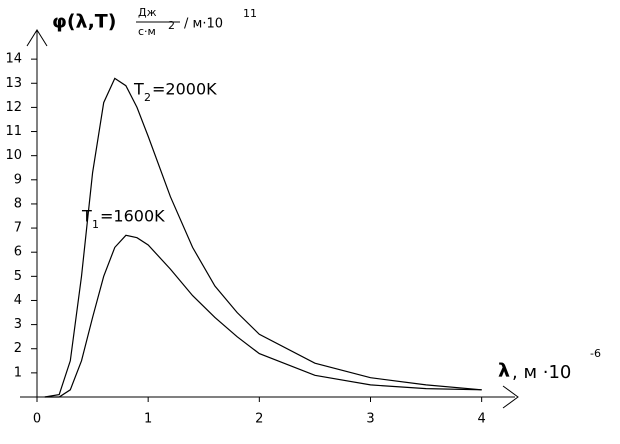 This screenshot has height=444, width=620. I want to click on y-tick-label: 8, so click(18, 203).